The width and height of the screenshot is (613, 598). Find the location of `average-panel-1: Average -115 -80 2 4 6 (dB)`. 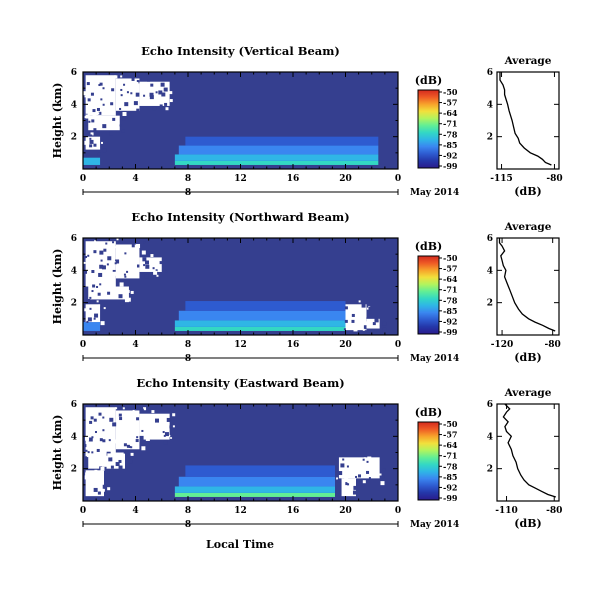

average-panel-1: Average -115 -80 2 4 6 (dB) is located at coordinates (525, 126).